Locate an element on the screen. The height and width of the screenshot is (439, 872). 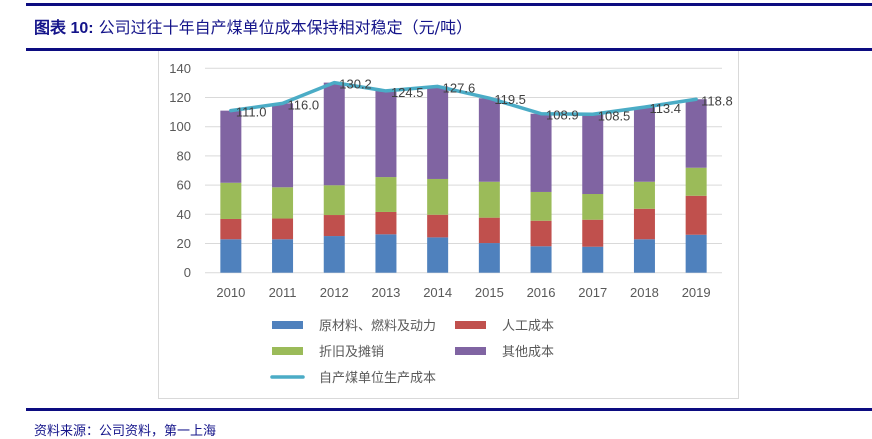
legend-item: 人工成本 is located at coordinates (504, 326).